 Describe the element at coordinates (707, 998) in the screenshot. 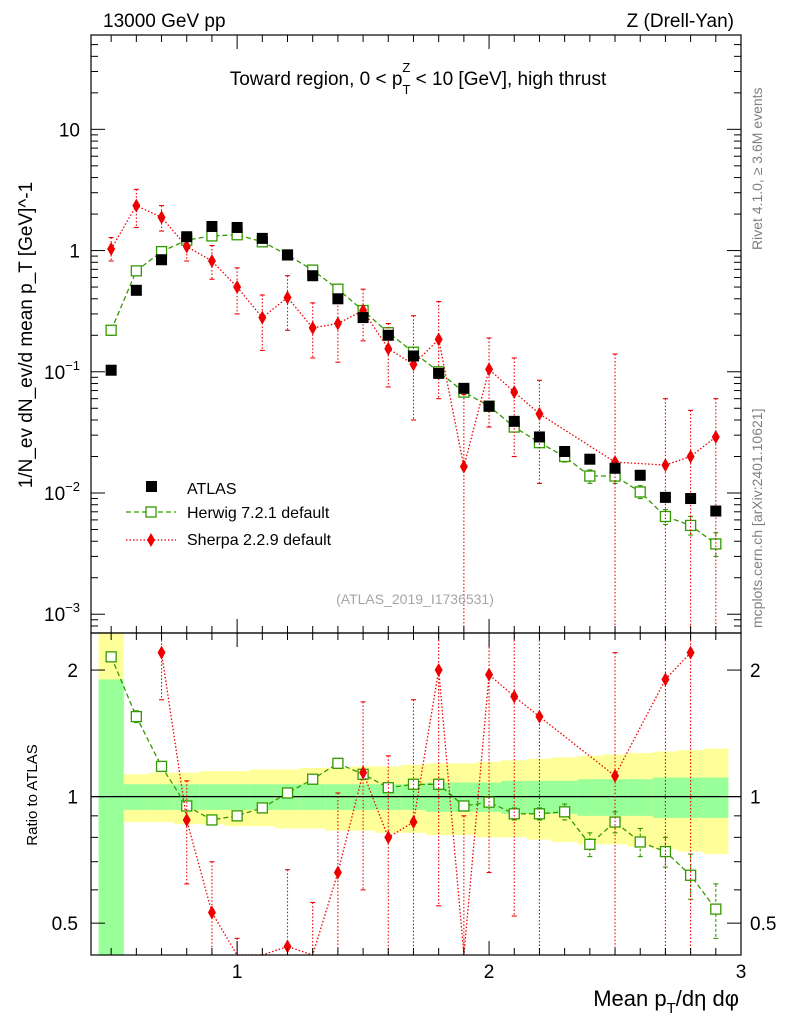

I see `x-axis-label-part-2: /dη dφ` at that location.